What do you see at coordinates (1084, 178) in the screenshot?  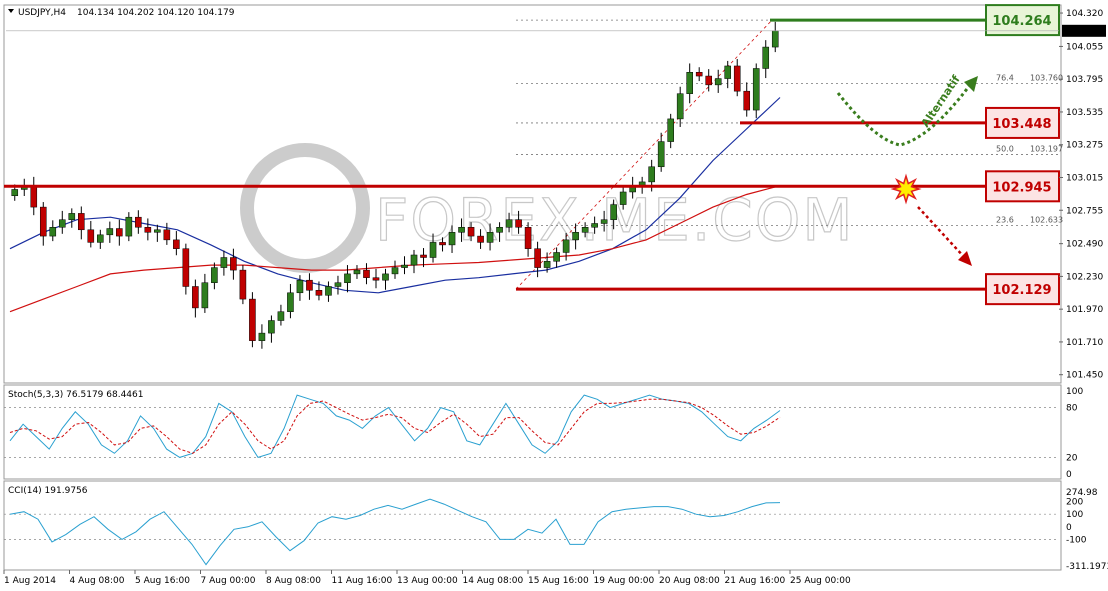 I see `price-tick-label: 103.015` at bounding box center [1084, 178].